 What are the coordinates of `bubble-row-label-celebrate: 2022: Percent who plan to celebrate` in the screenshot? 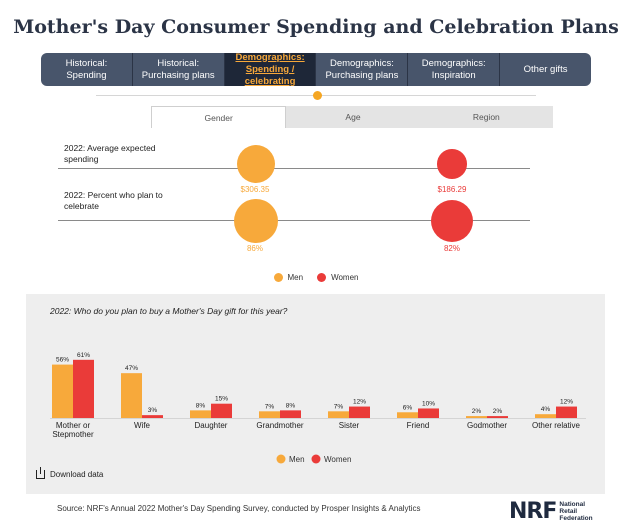 It's located at (113, 200).